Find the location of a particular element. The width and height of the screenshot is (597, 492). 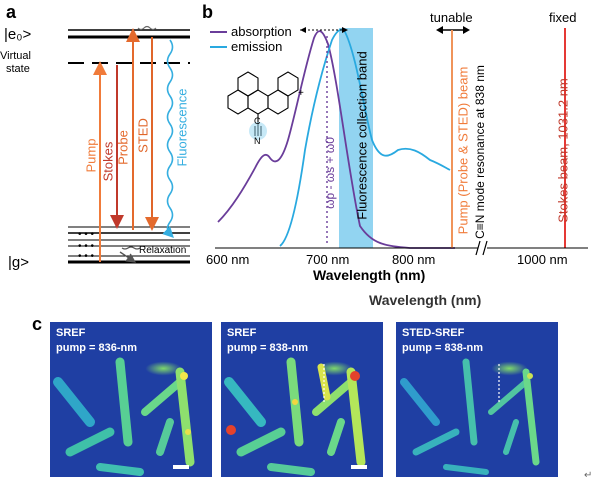

micrograph-1-title: SREF is located at coordinates (71, 333).